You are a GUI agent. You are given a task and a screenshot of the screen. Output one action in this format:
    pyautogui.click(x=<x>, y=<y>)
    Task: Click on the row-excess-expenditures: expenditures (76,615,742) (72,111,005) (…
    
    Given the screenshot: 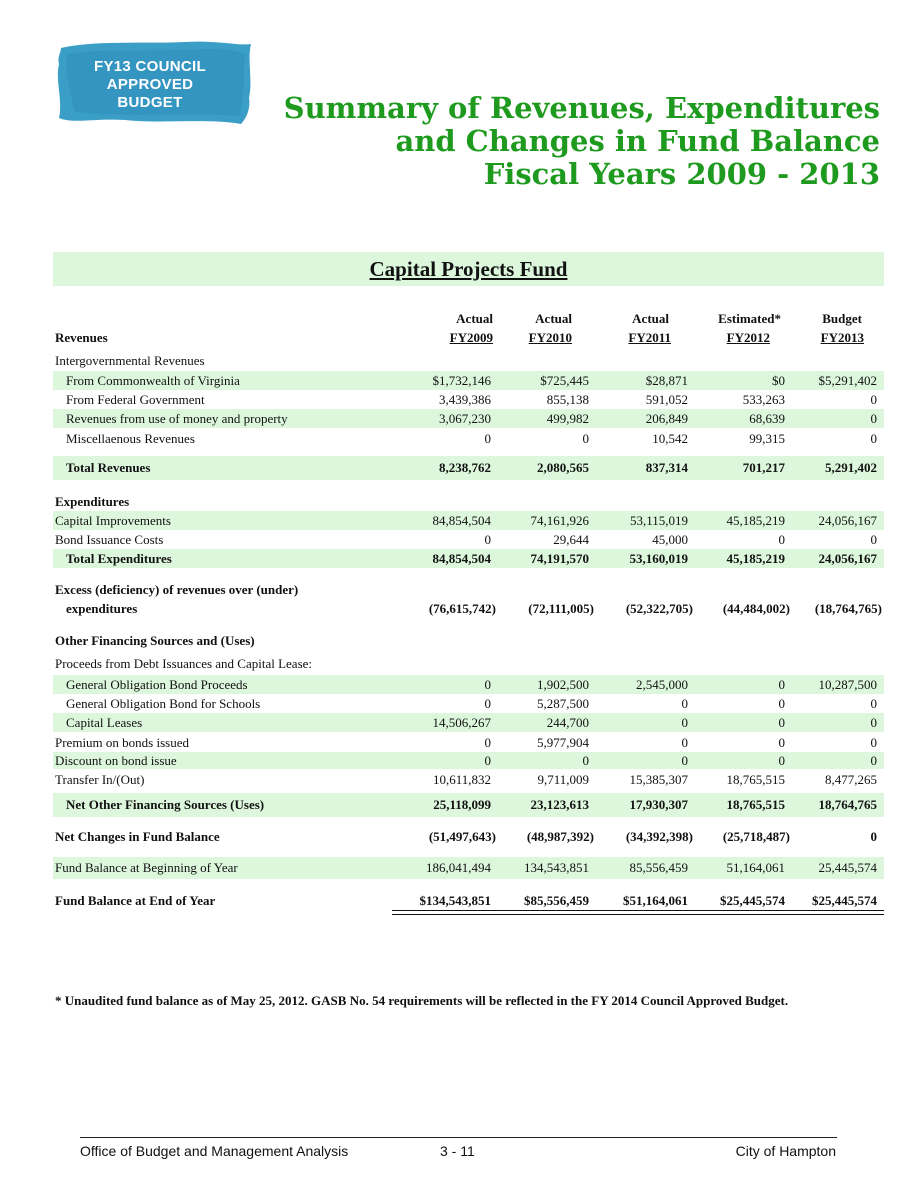 What is the action you would take?
    pyautogui.click(x=468, y=608)
    